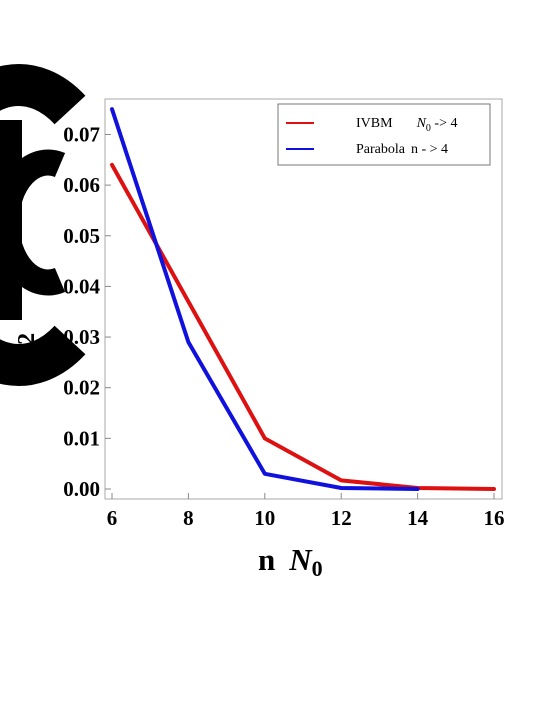  I want to click on x-axis-title-n: n, so click(266, 559).